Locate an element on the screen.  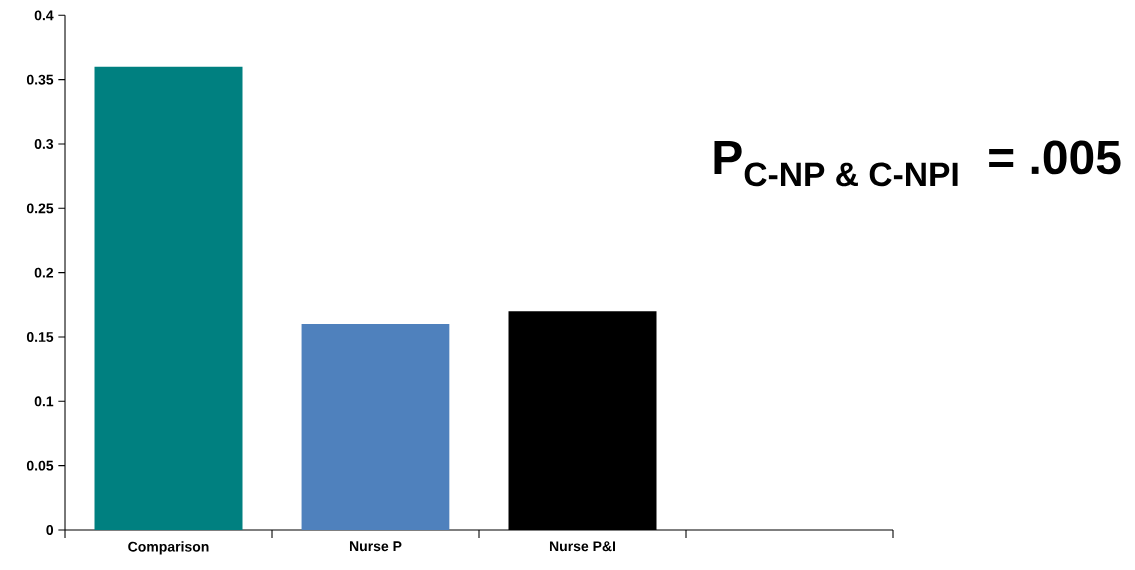
y-tick-label: 0.35 is located at coordinates (40, 79).